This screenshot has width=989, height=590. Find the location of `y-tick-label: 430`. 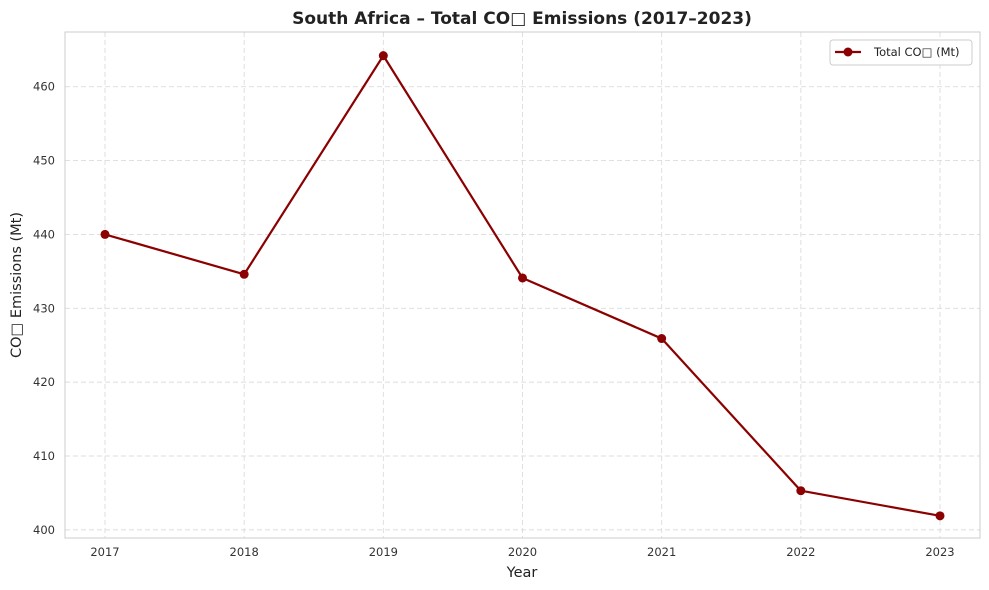

y-tick-label: 430 is located at coordinates (44, 308).